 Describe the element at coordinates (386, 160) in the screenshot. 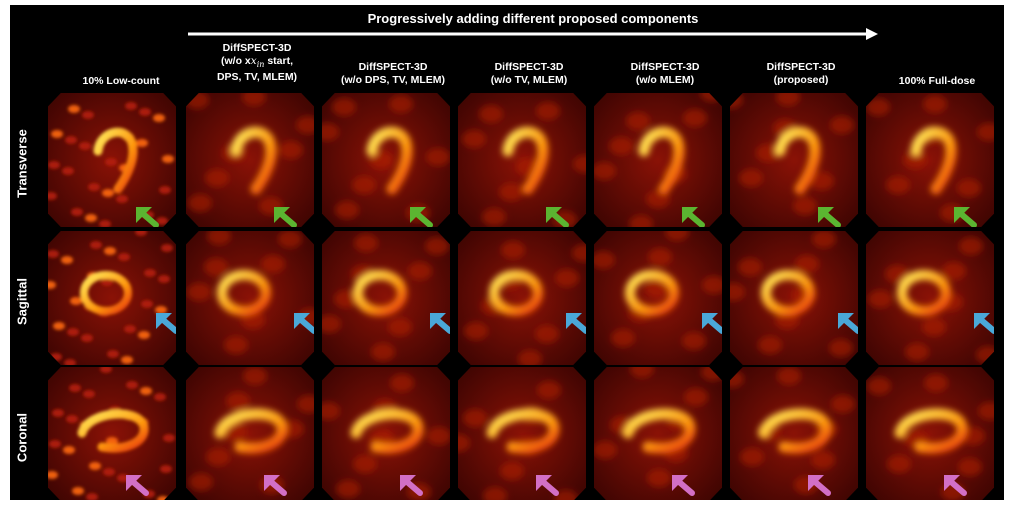

I see `image-transverse-nodps` at that location.